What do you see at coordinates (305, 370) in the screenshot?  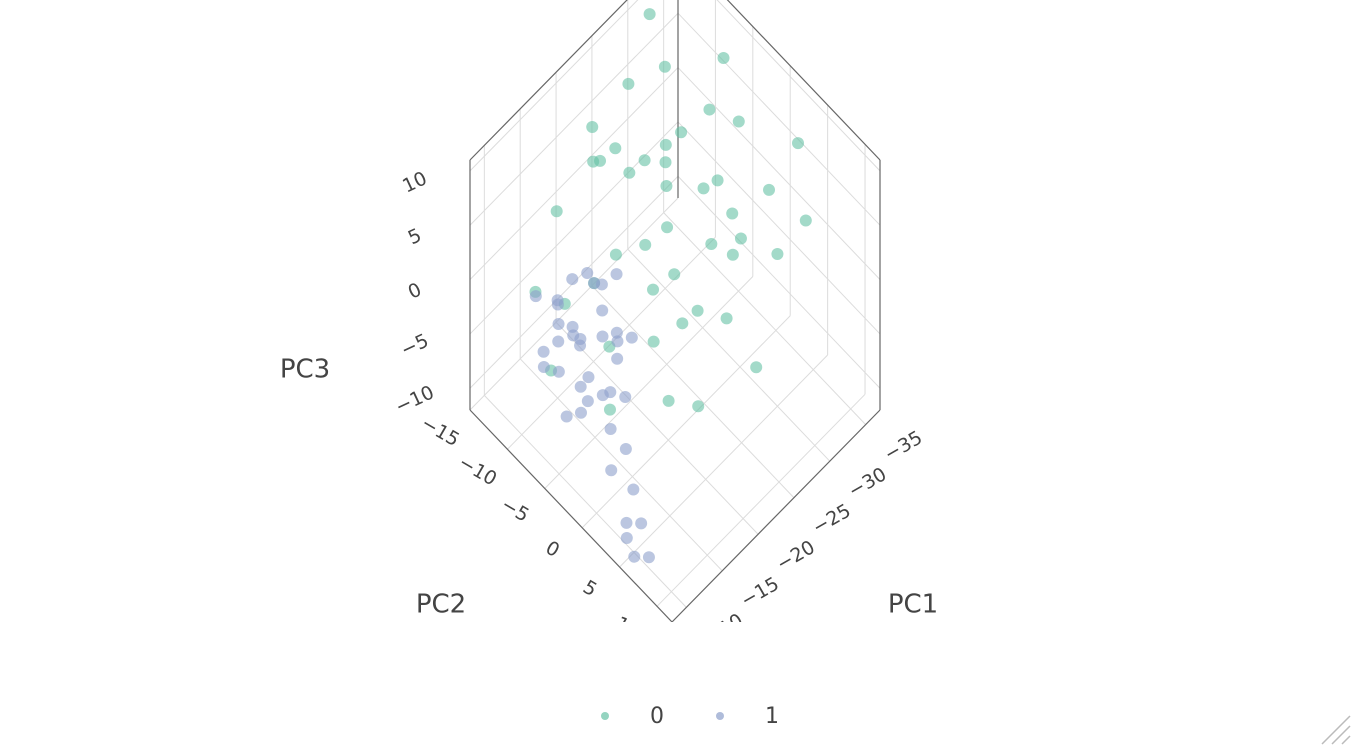 I see `z-axis-title: PC3` at bounding box center [305, 370].